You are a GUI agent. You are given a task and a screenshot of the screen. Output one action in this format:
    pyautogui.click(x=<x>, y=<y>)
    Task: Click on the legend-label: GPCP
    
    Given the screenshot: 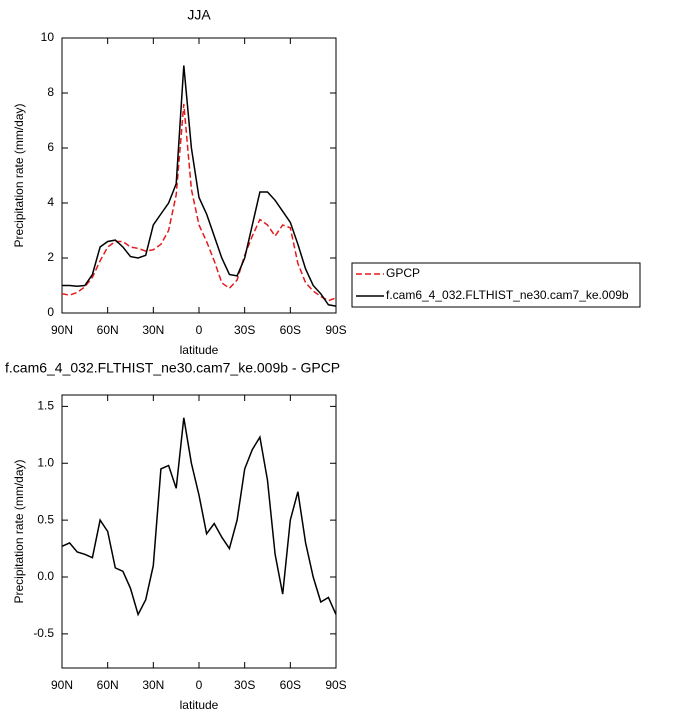 What is the action you would take?
    pyautogui.click(x=403, y=273)
    